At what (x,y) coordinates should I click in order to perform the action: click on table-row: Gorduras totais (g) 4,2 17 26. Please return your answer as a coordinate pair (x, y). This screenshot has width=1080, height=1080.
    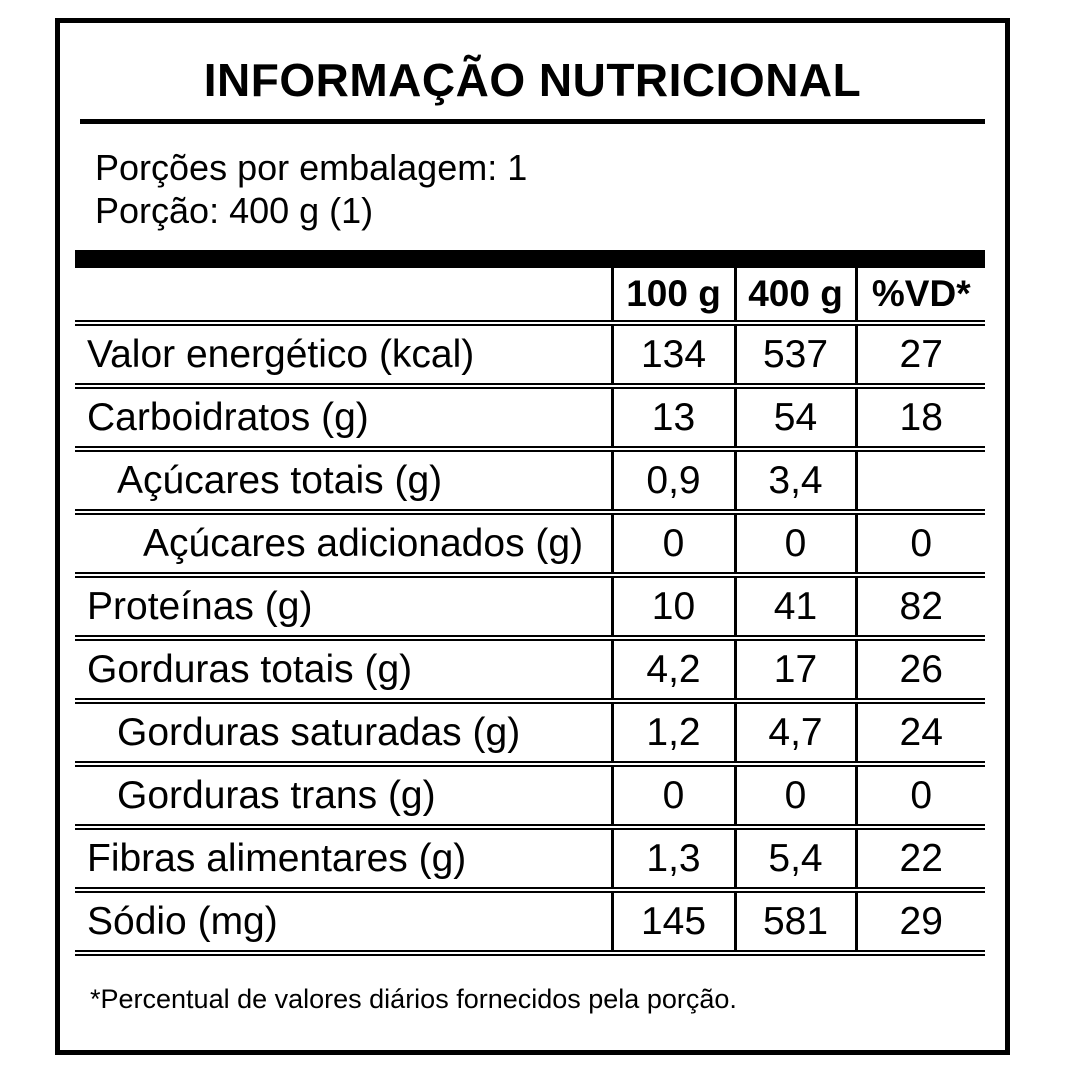
    Looking at the image, I should click on (530, 668).